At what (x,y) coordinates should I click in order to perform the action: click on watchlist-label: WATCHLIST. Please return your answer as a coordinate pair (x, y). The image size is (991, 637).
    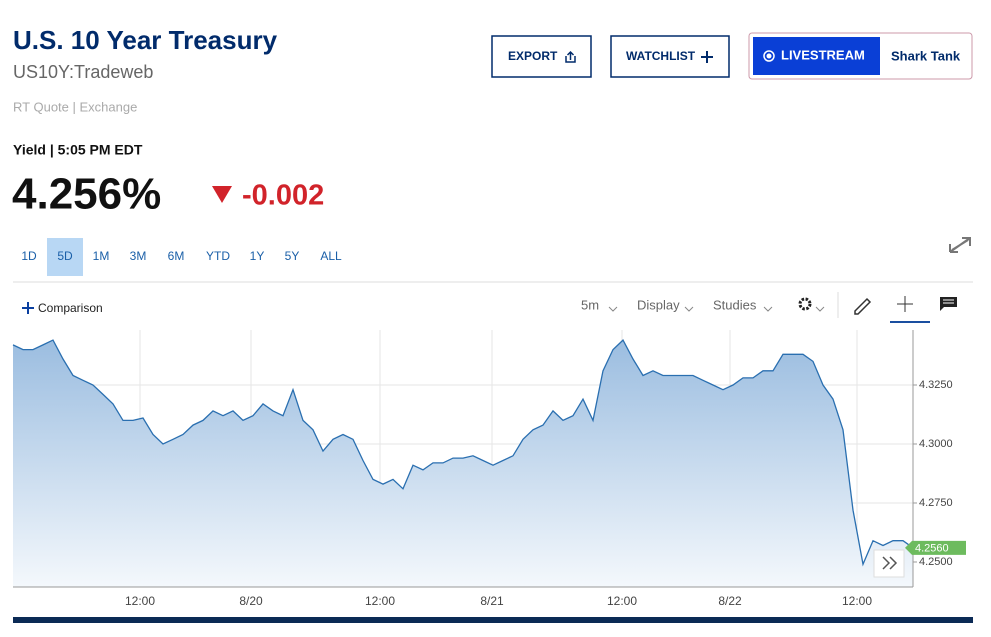
    Looking at the image, I should click on (661, 56).